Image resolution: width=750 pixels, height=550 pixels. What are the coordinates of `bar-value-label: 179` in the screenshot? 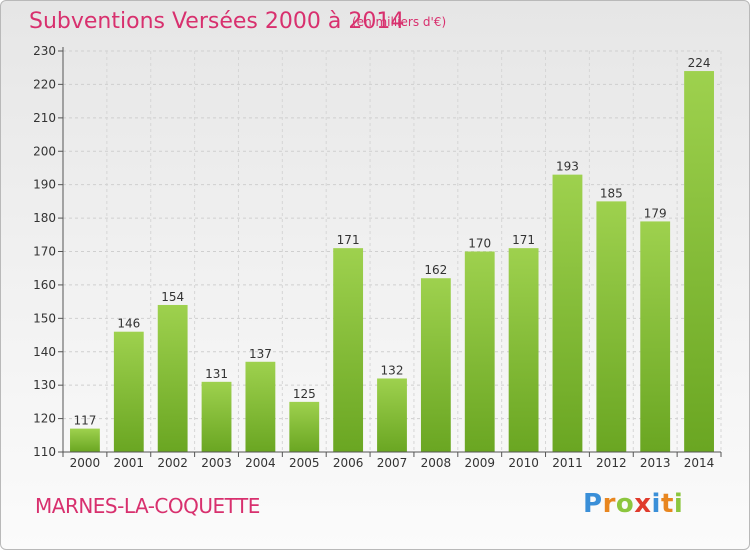 It's located at (655, 213).